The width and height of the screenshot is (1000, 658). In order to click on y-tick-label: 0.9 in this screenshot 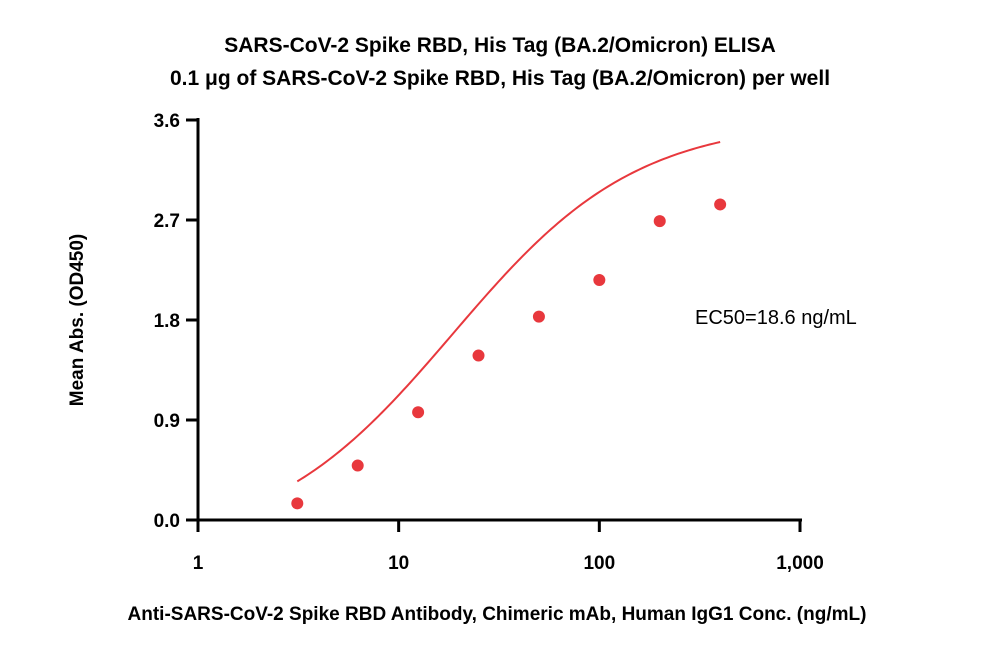, I will do `click(167, 421)`.